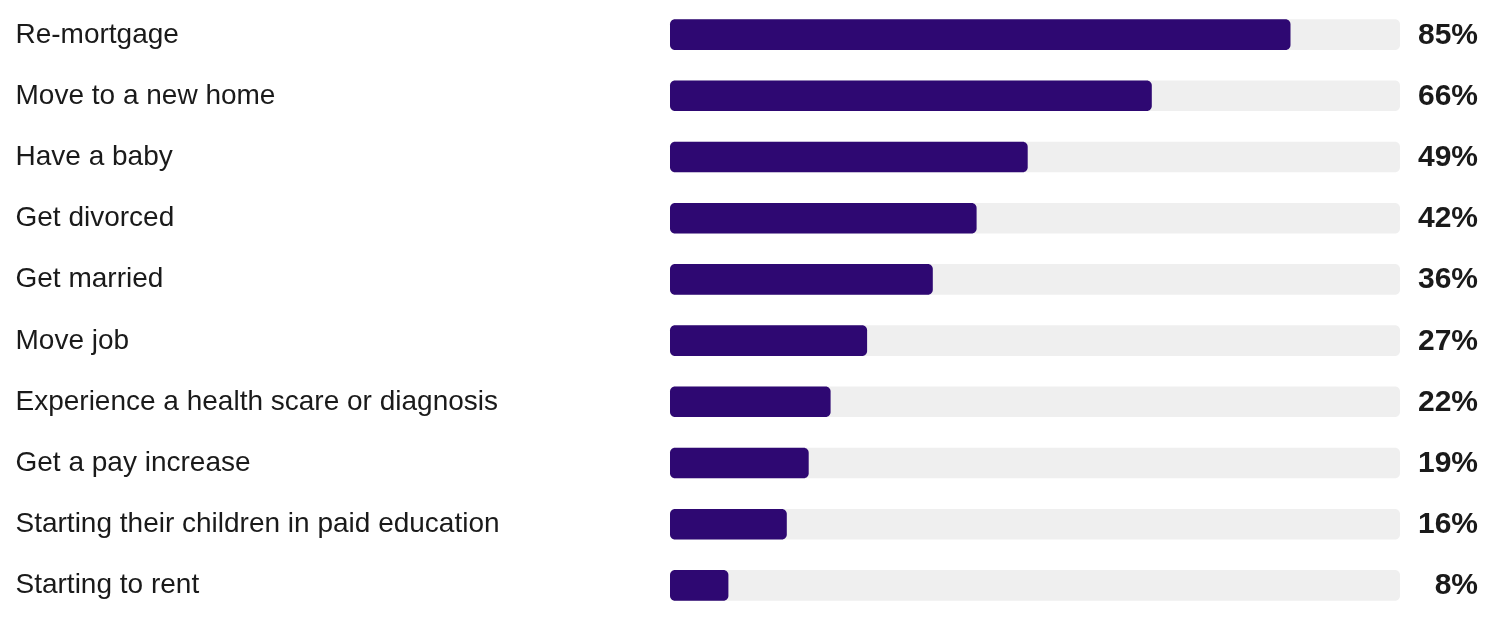  What do you see at coordinates (107, 584) in the screenshot?
I see `y-tick-label: Starting to rent` at bounding box center [107, 584].